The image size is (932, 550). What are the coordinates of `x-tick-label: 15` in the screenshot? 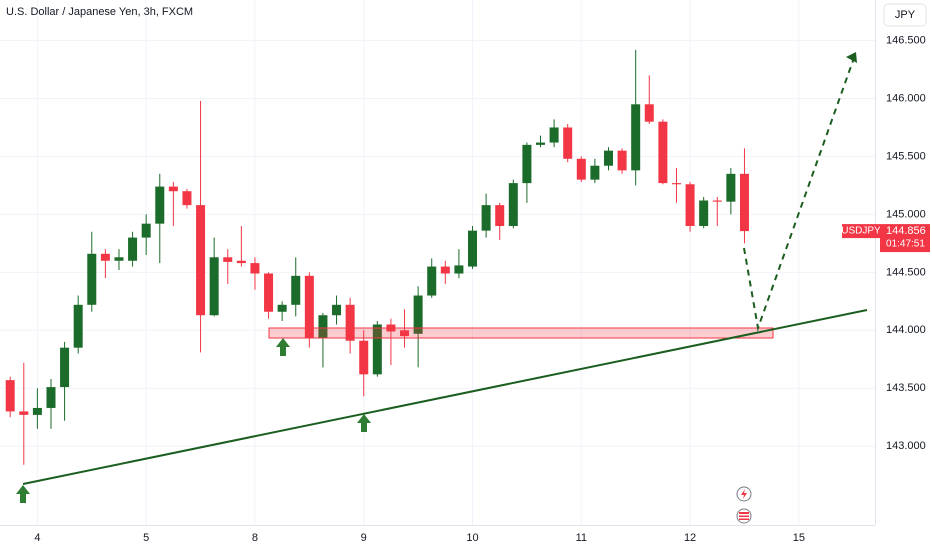 It's located at (799, 538).